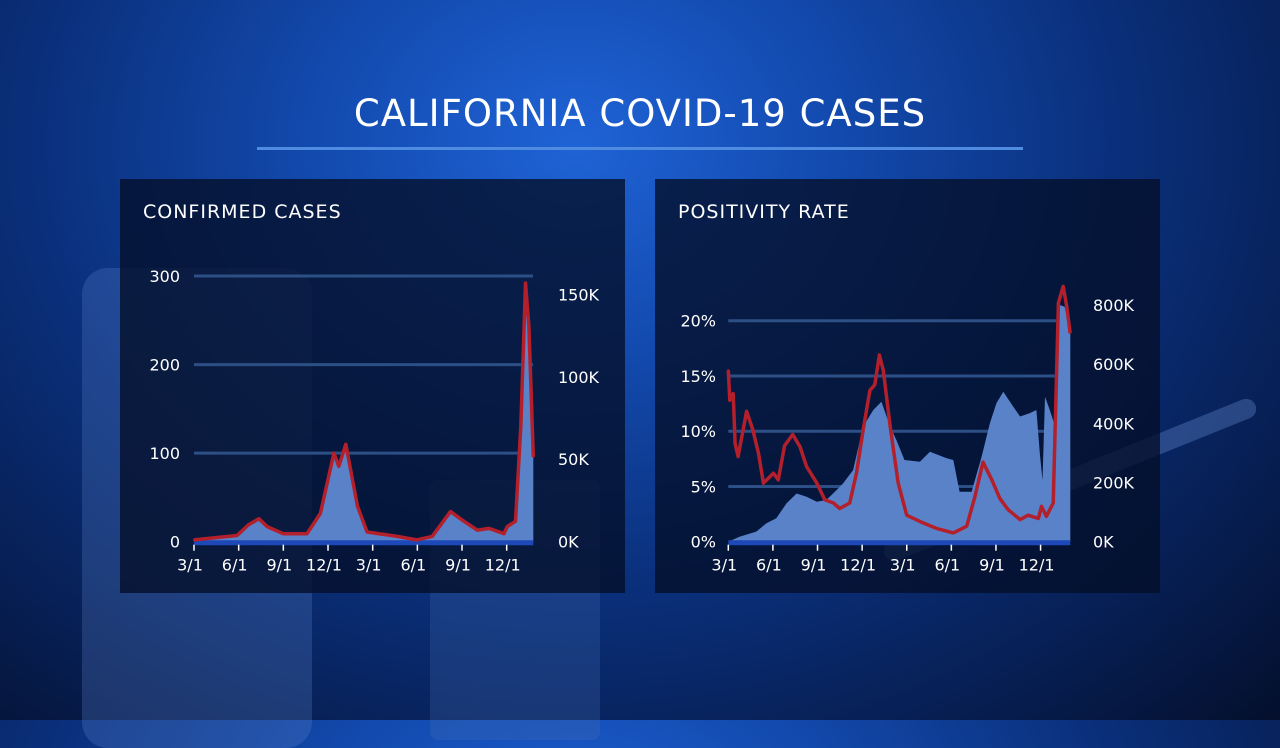  What do you see at coordinates (573, 459) in the screenshot?
I see `right-axis-tick-label: 50K` at bounding box center [573, 459].